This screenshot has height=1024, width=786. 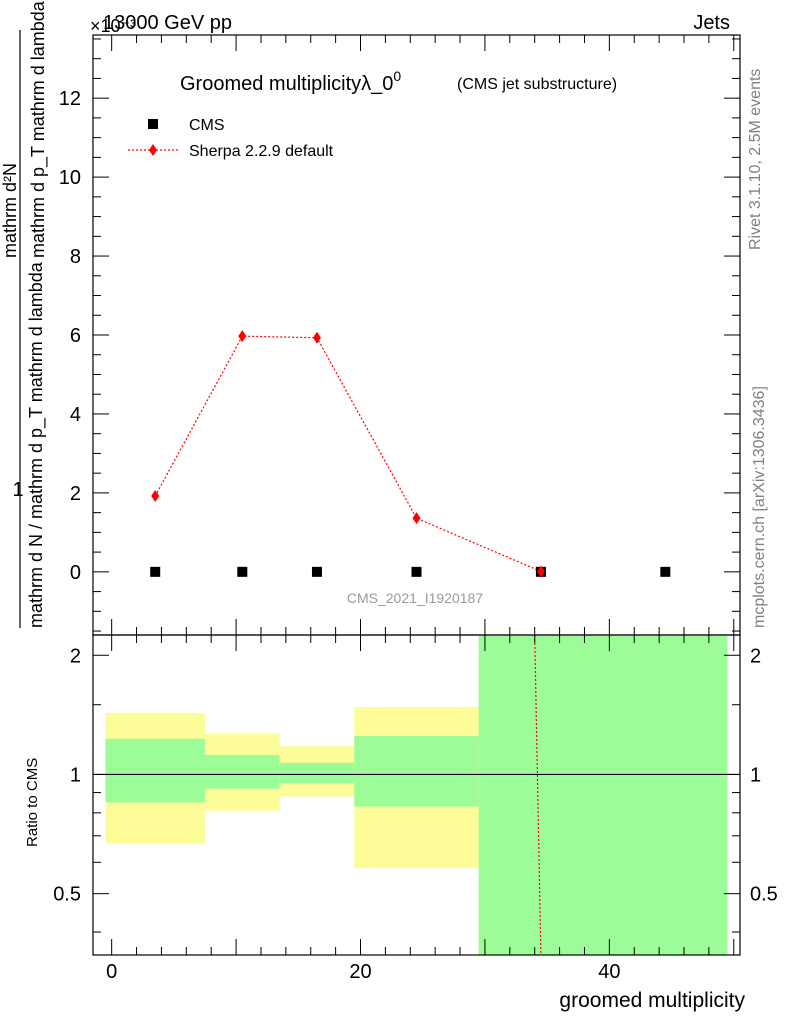 I want to click on x-axis-label: groomed multiplicity, so click(x=652, y=1000).